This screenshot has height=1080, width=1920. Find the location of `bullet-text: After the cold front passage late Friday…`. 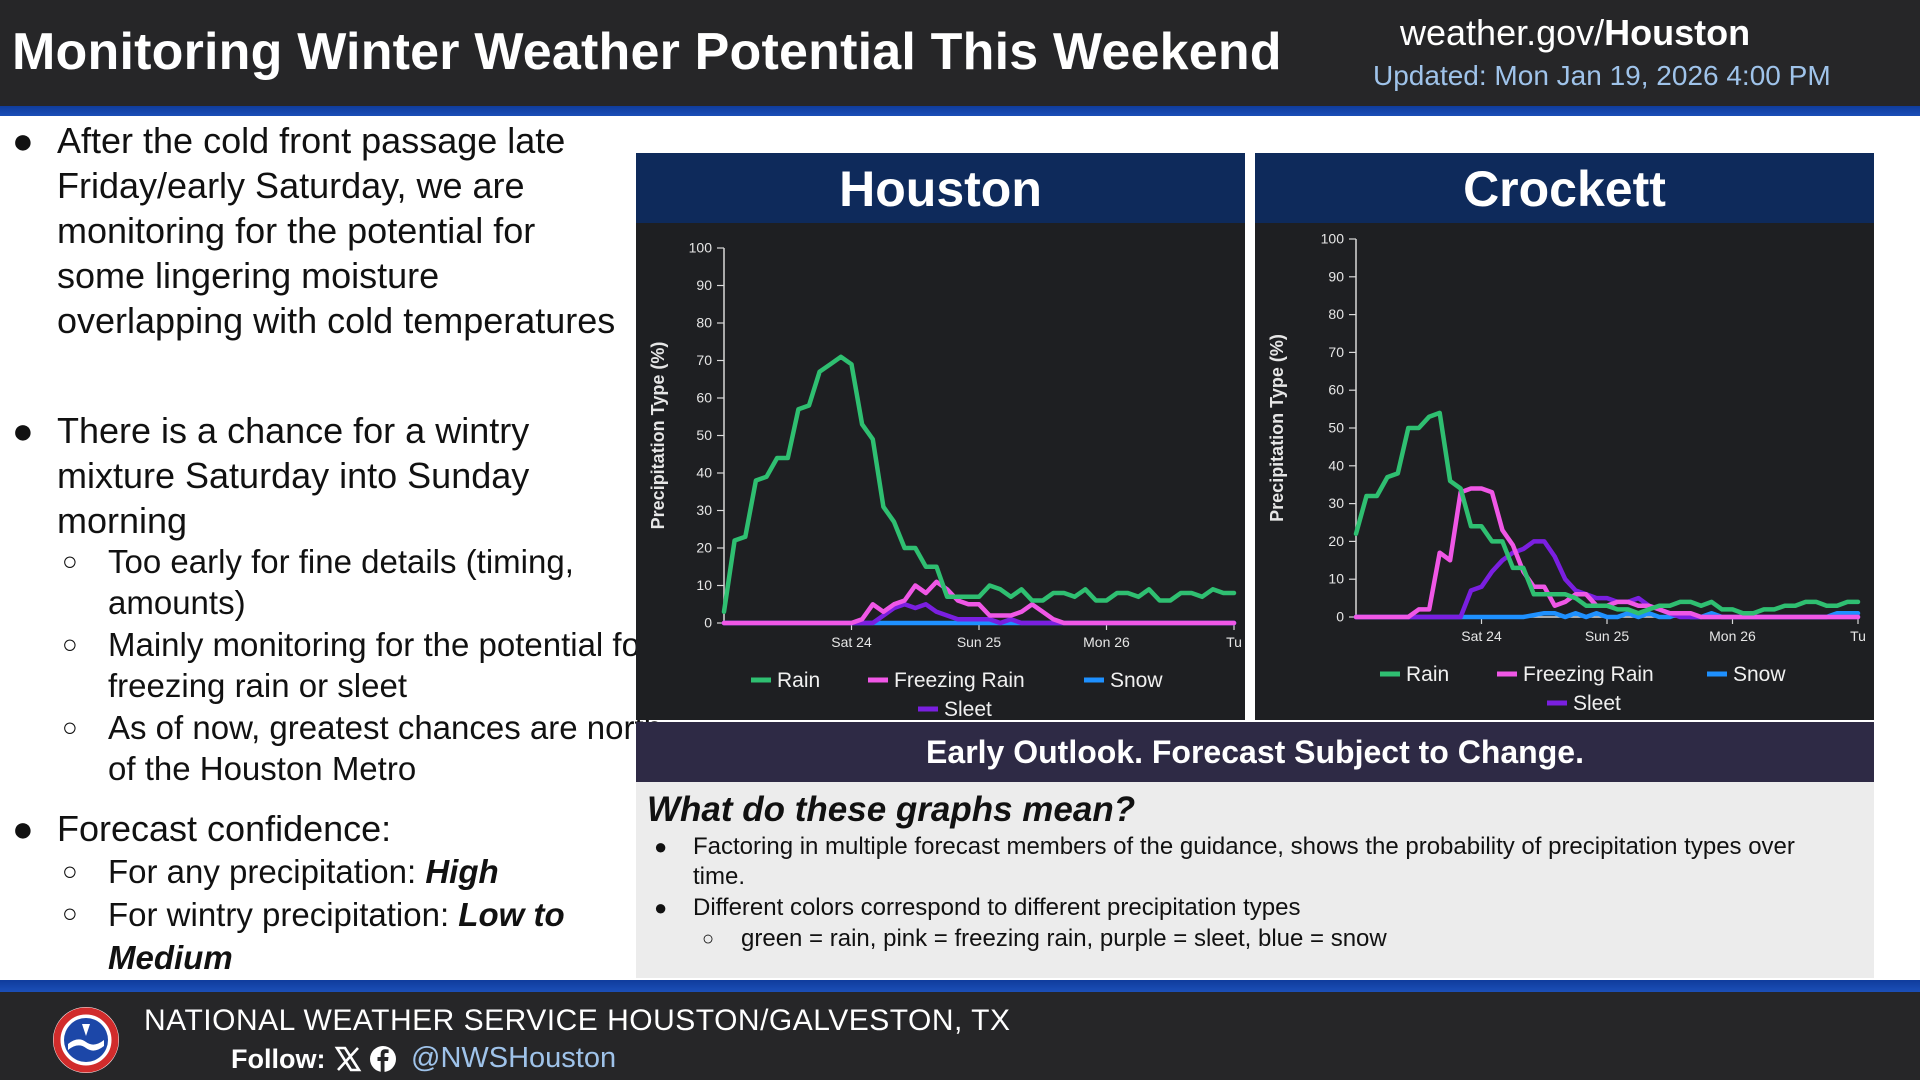

bullet-text: After the cold front passage late Friday… is located at coordinates (336, 230).